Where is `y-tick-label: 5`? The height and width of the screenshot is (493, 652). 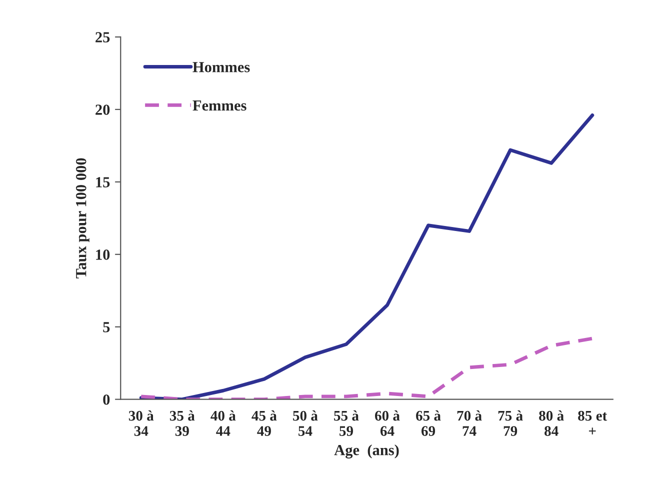
y-tick-label: 5 is located at coordinates (106, 327).